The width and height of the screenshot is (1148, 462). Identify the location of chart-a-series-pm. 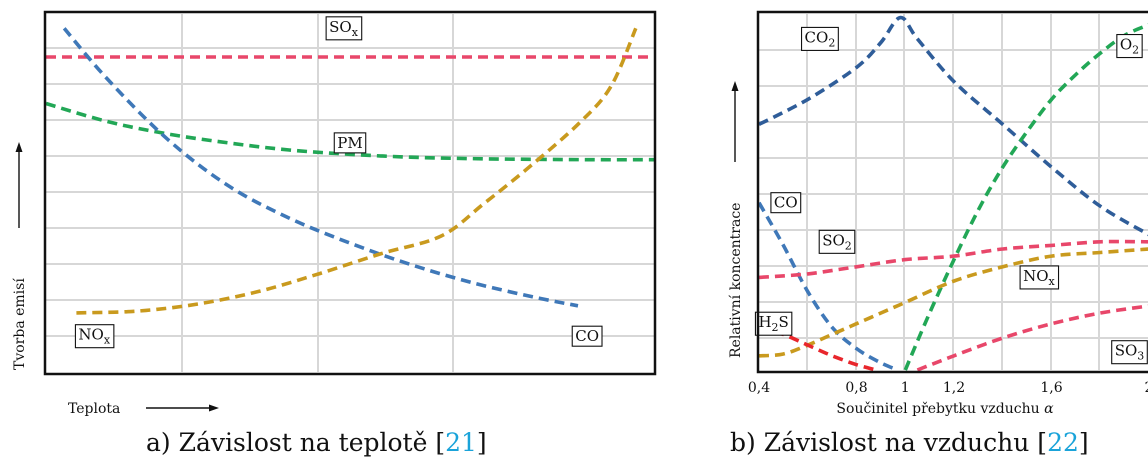
(350, 131).